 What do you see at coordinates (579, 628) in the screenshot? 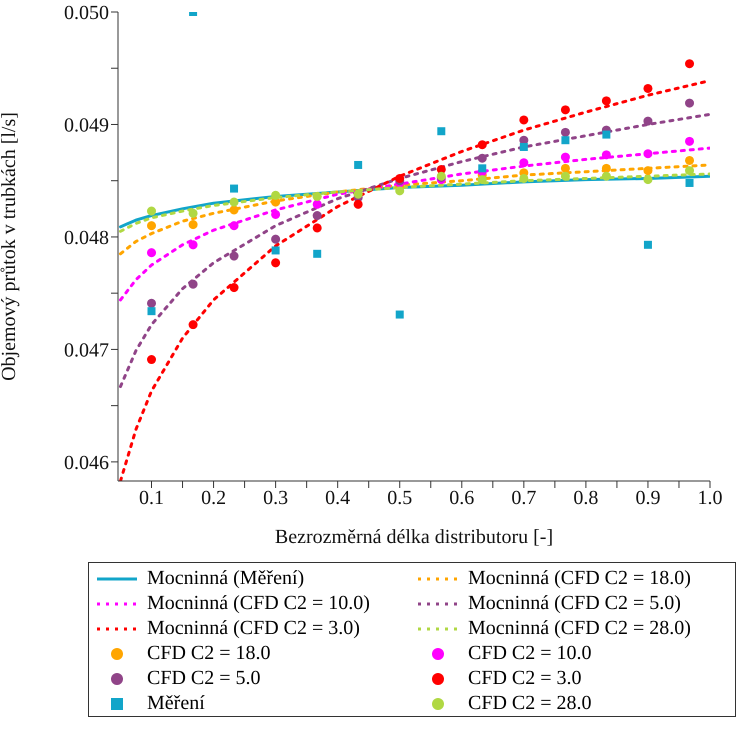
I see `legend-label: Mocninná (CFD C2 = 28.0)` at bounding box center [579, 628].